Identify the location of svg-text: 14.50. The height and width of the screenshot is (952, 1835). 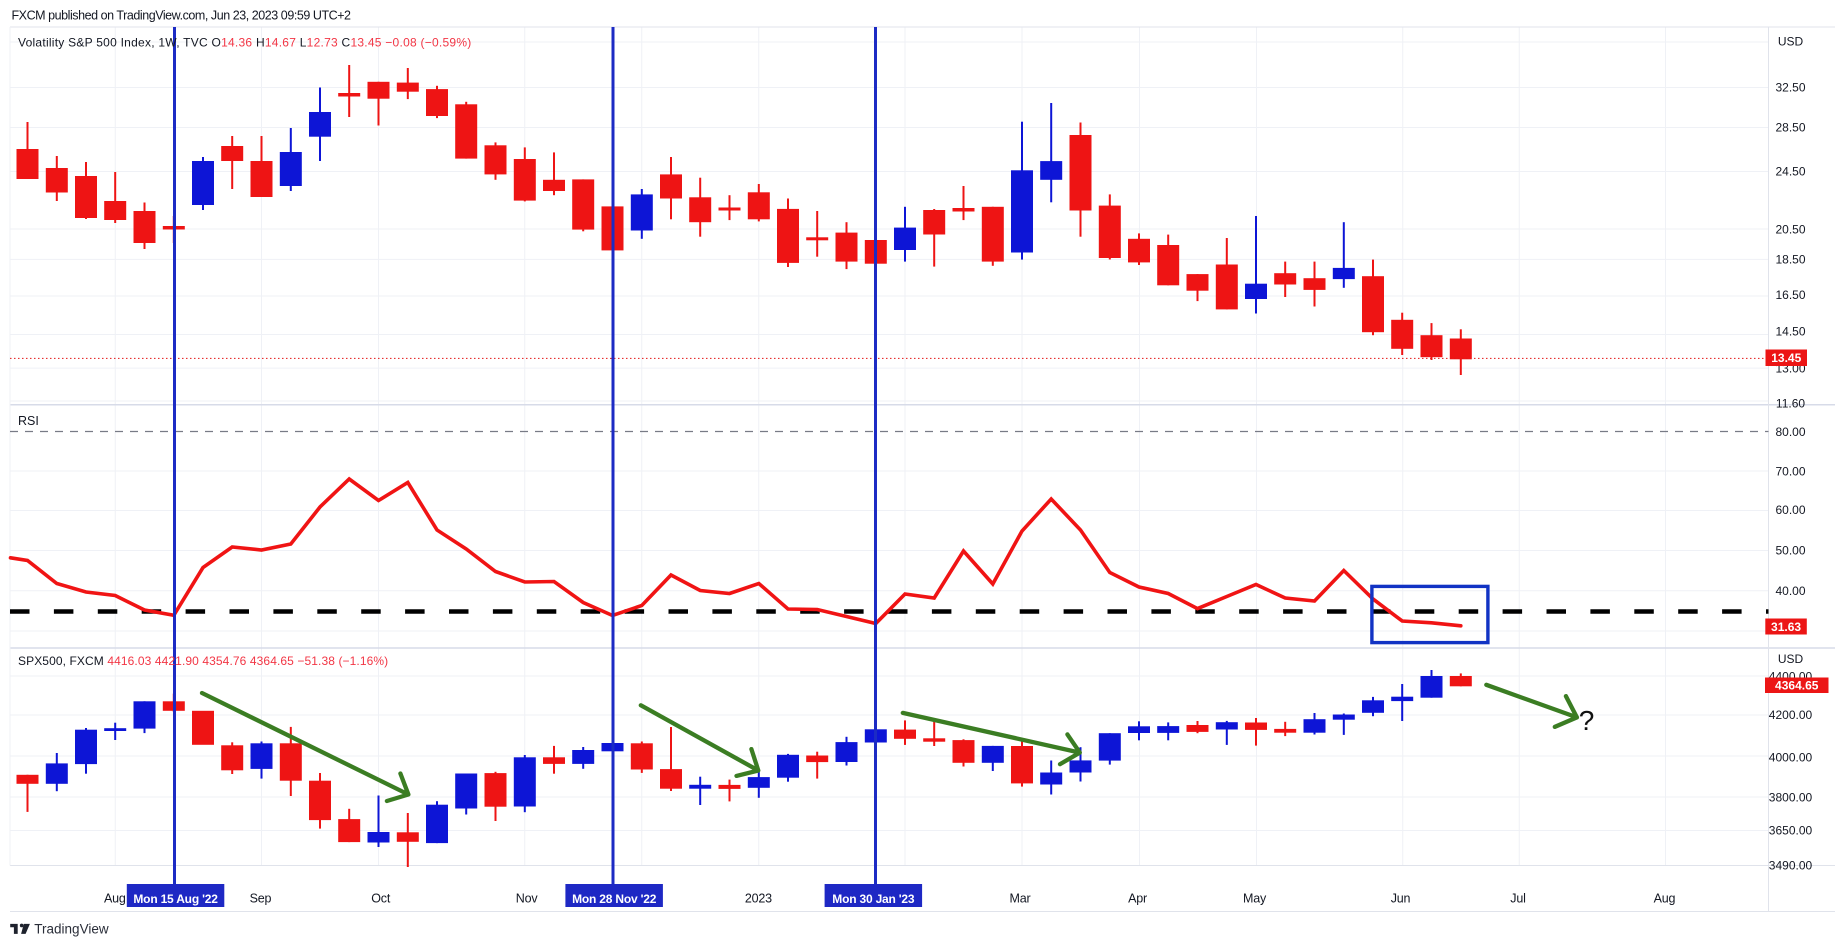
(1790, 331).